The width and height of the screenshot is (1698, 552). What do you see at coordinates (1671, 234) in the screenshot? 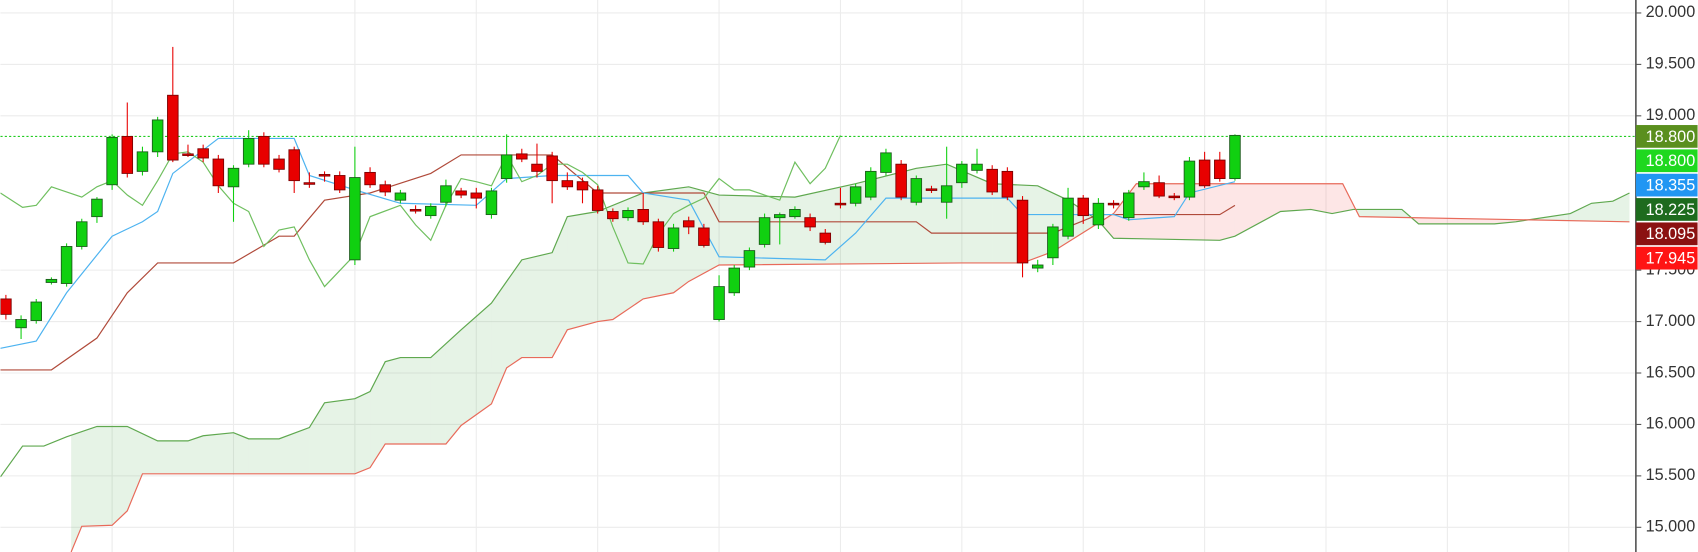
I see `price-tag-label: 18.095` at bounding box center [1671, 234].